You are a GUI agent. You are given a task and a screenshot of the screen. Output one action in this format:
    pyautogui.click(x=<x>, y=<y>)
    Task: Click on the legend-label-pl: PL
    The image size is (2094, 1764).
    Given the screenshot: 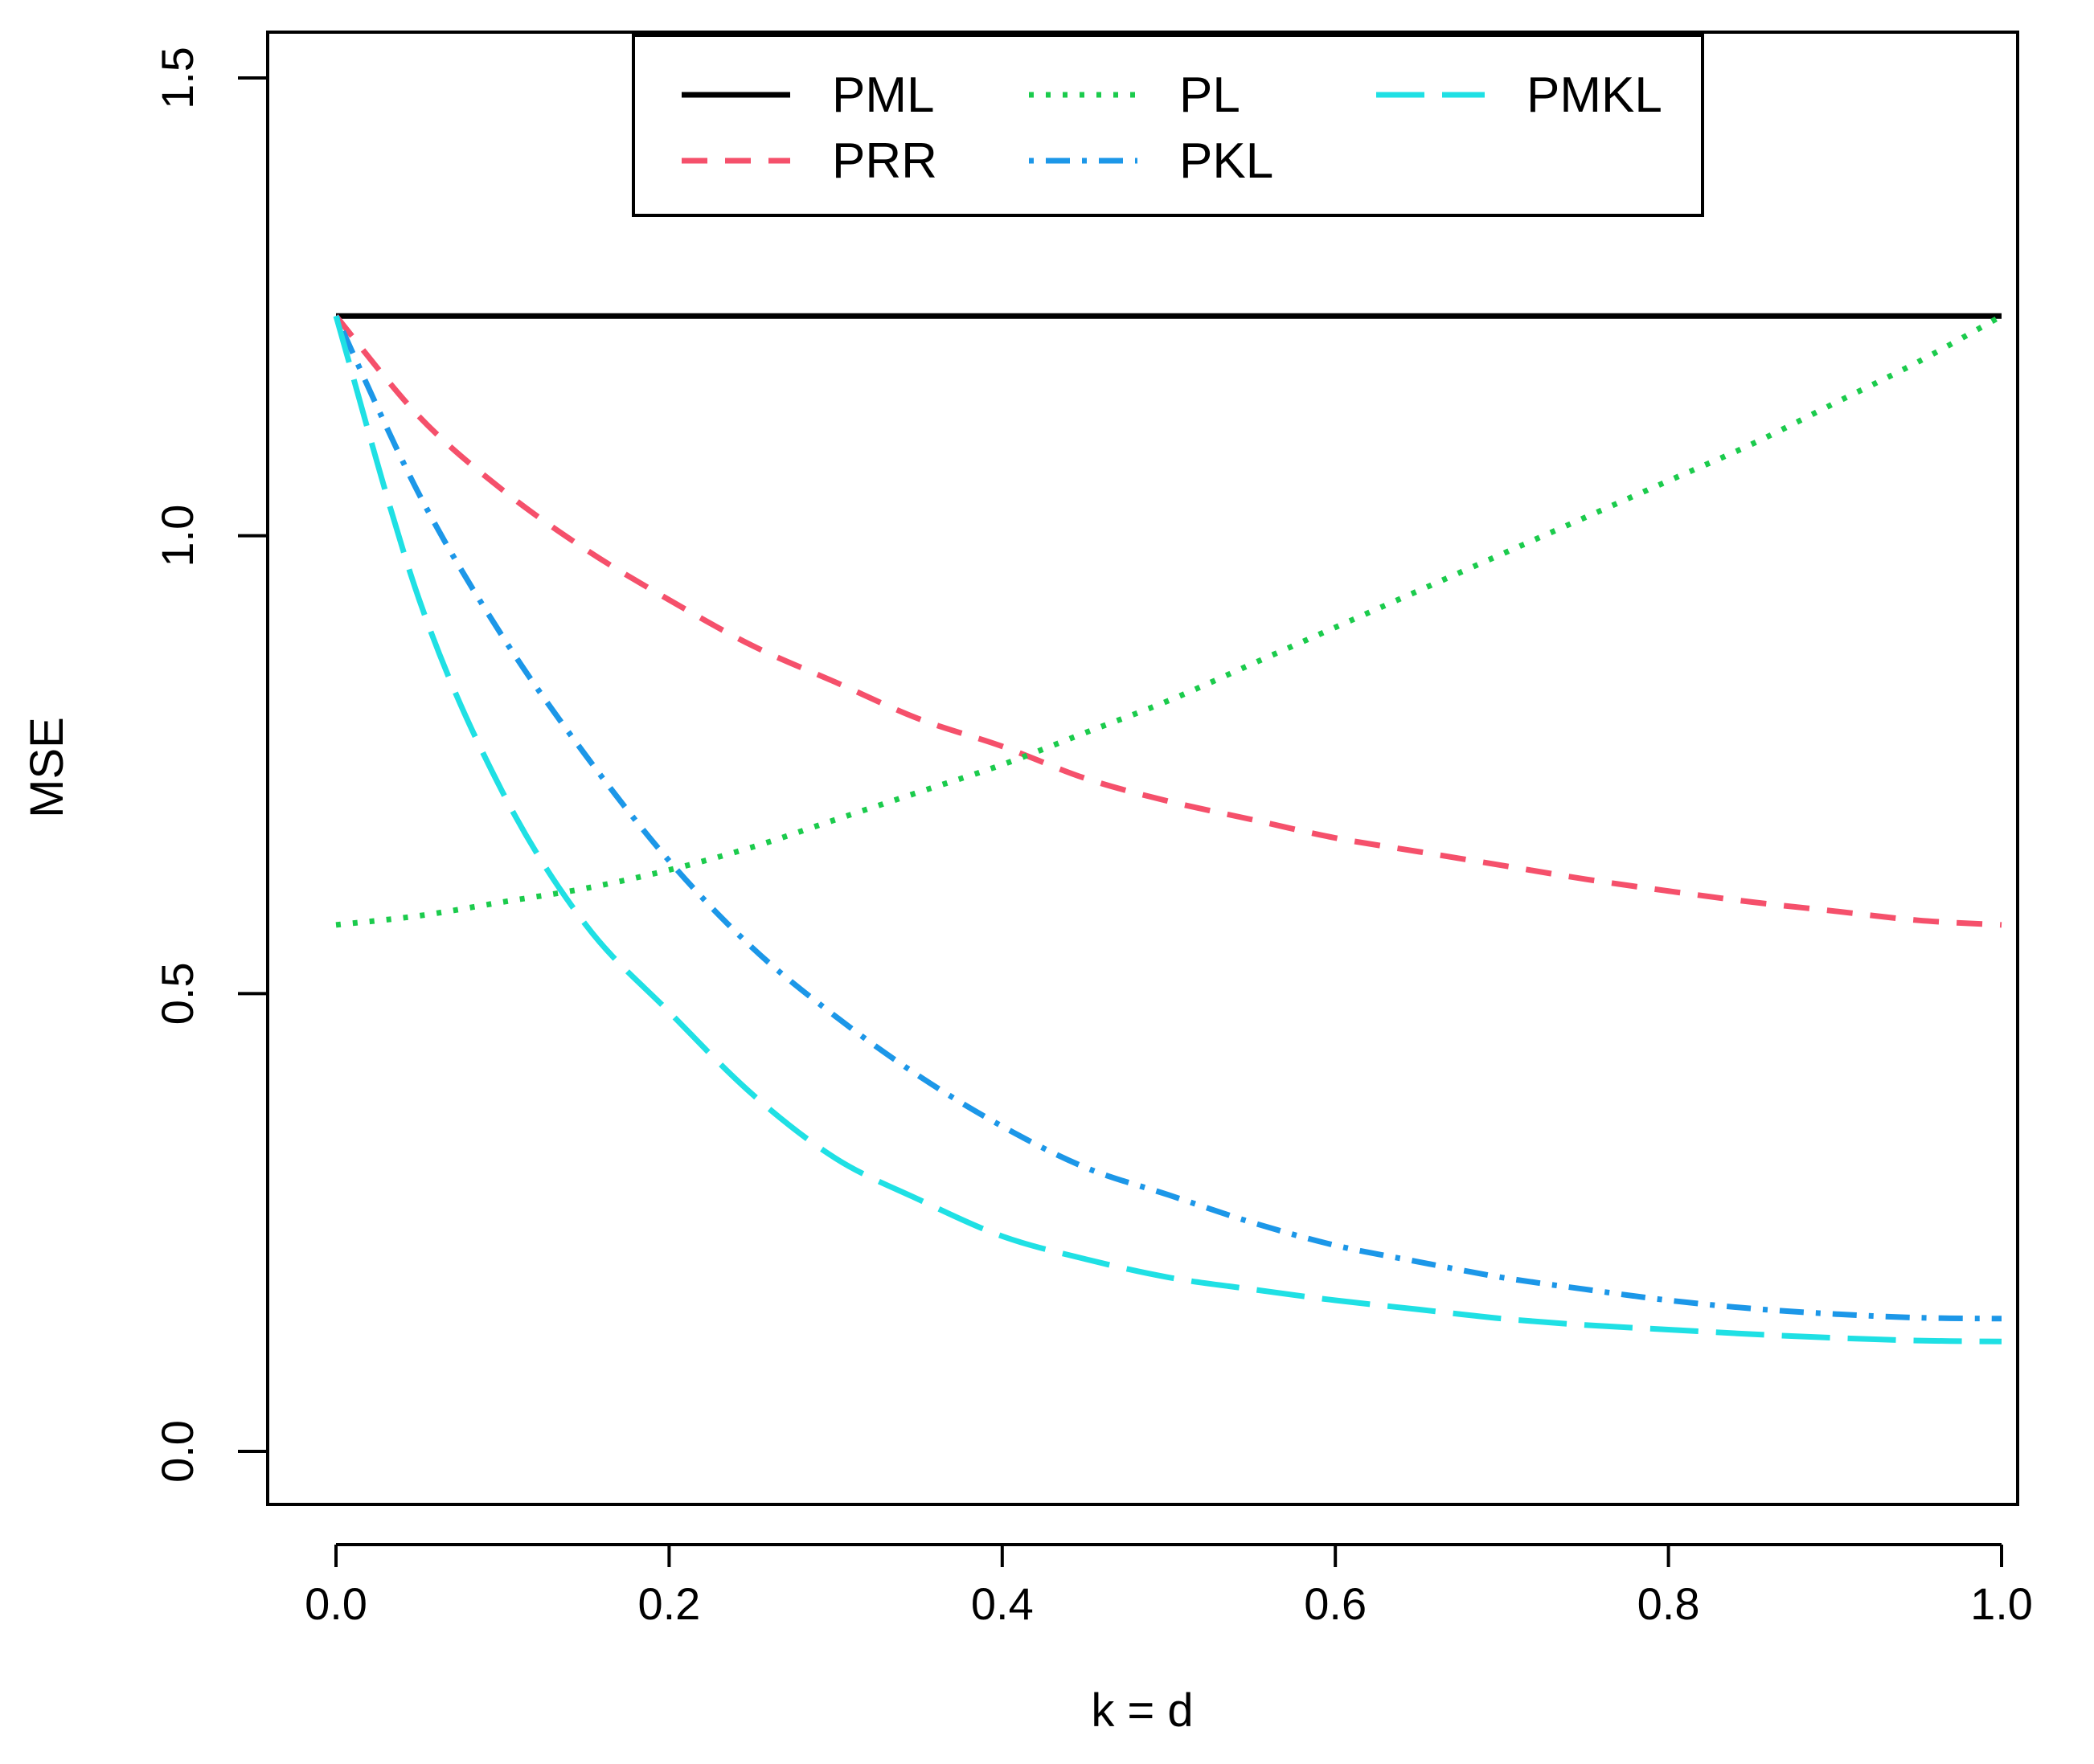 What is the action you would take?
    pyautogui.click(x=1209, y=95)
    